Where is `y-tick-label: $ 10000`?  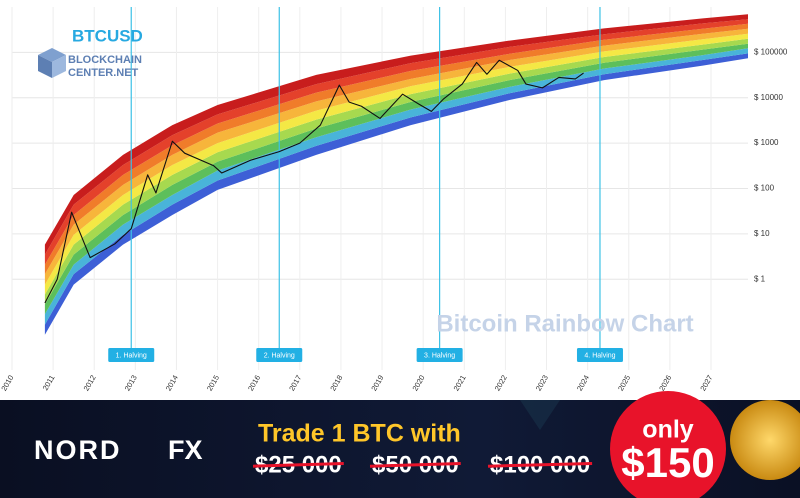
y-tick-label: $ 10000 is located at coordinates (768, 97).